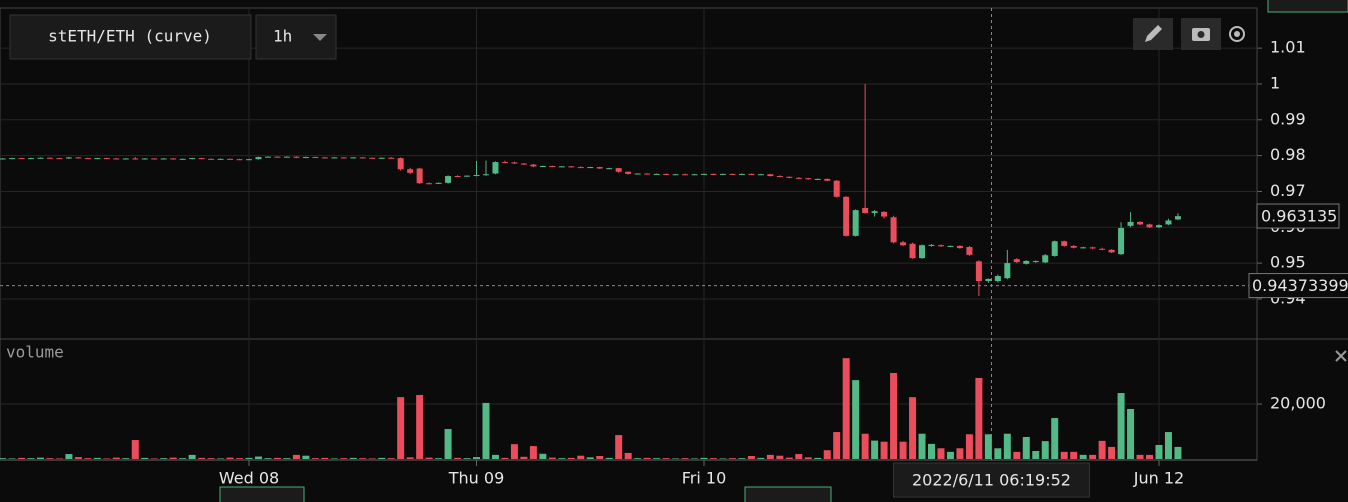 This screenshot has height=502, width=1348. I want to click on y-tick-label: 0.99, so click(1288, 118).